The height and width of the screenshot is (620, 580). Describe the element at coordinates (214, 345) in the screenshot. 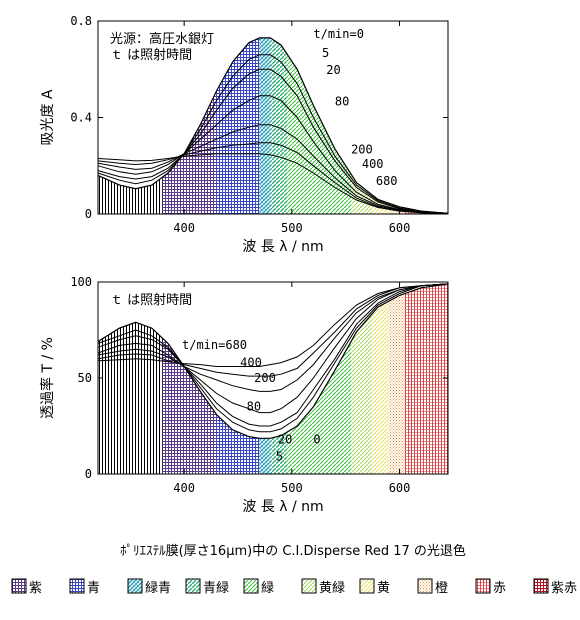

I see `series-label: t/min=680` at that location.